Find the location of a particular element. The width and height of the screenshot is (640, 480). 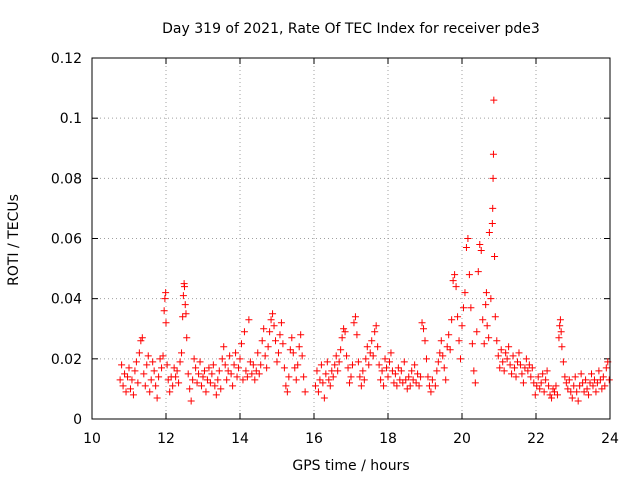

x-tick-label: 18 is located at coordinates (388, 439).